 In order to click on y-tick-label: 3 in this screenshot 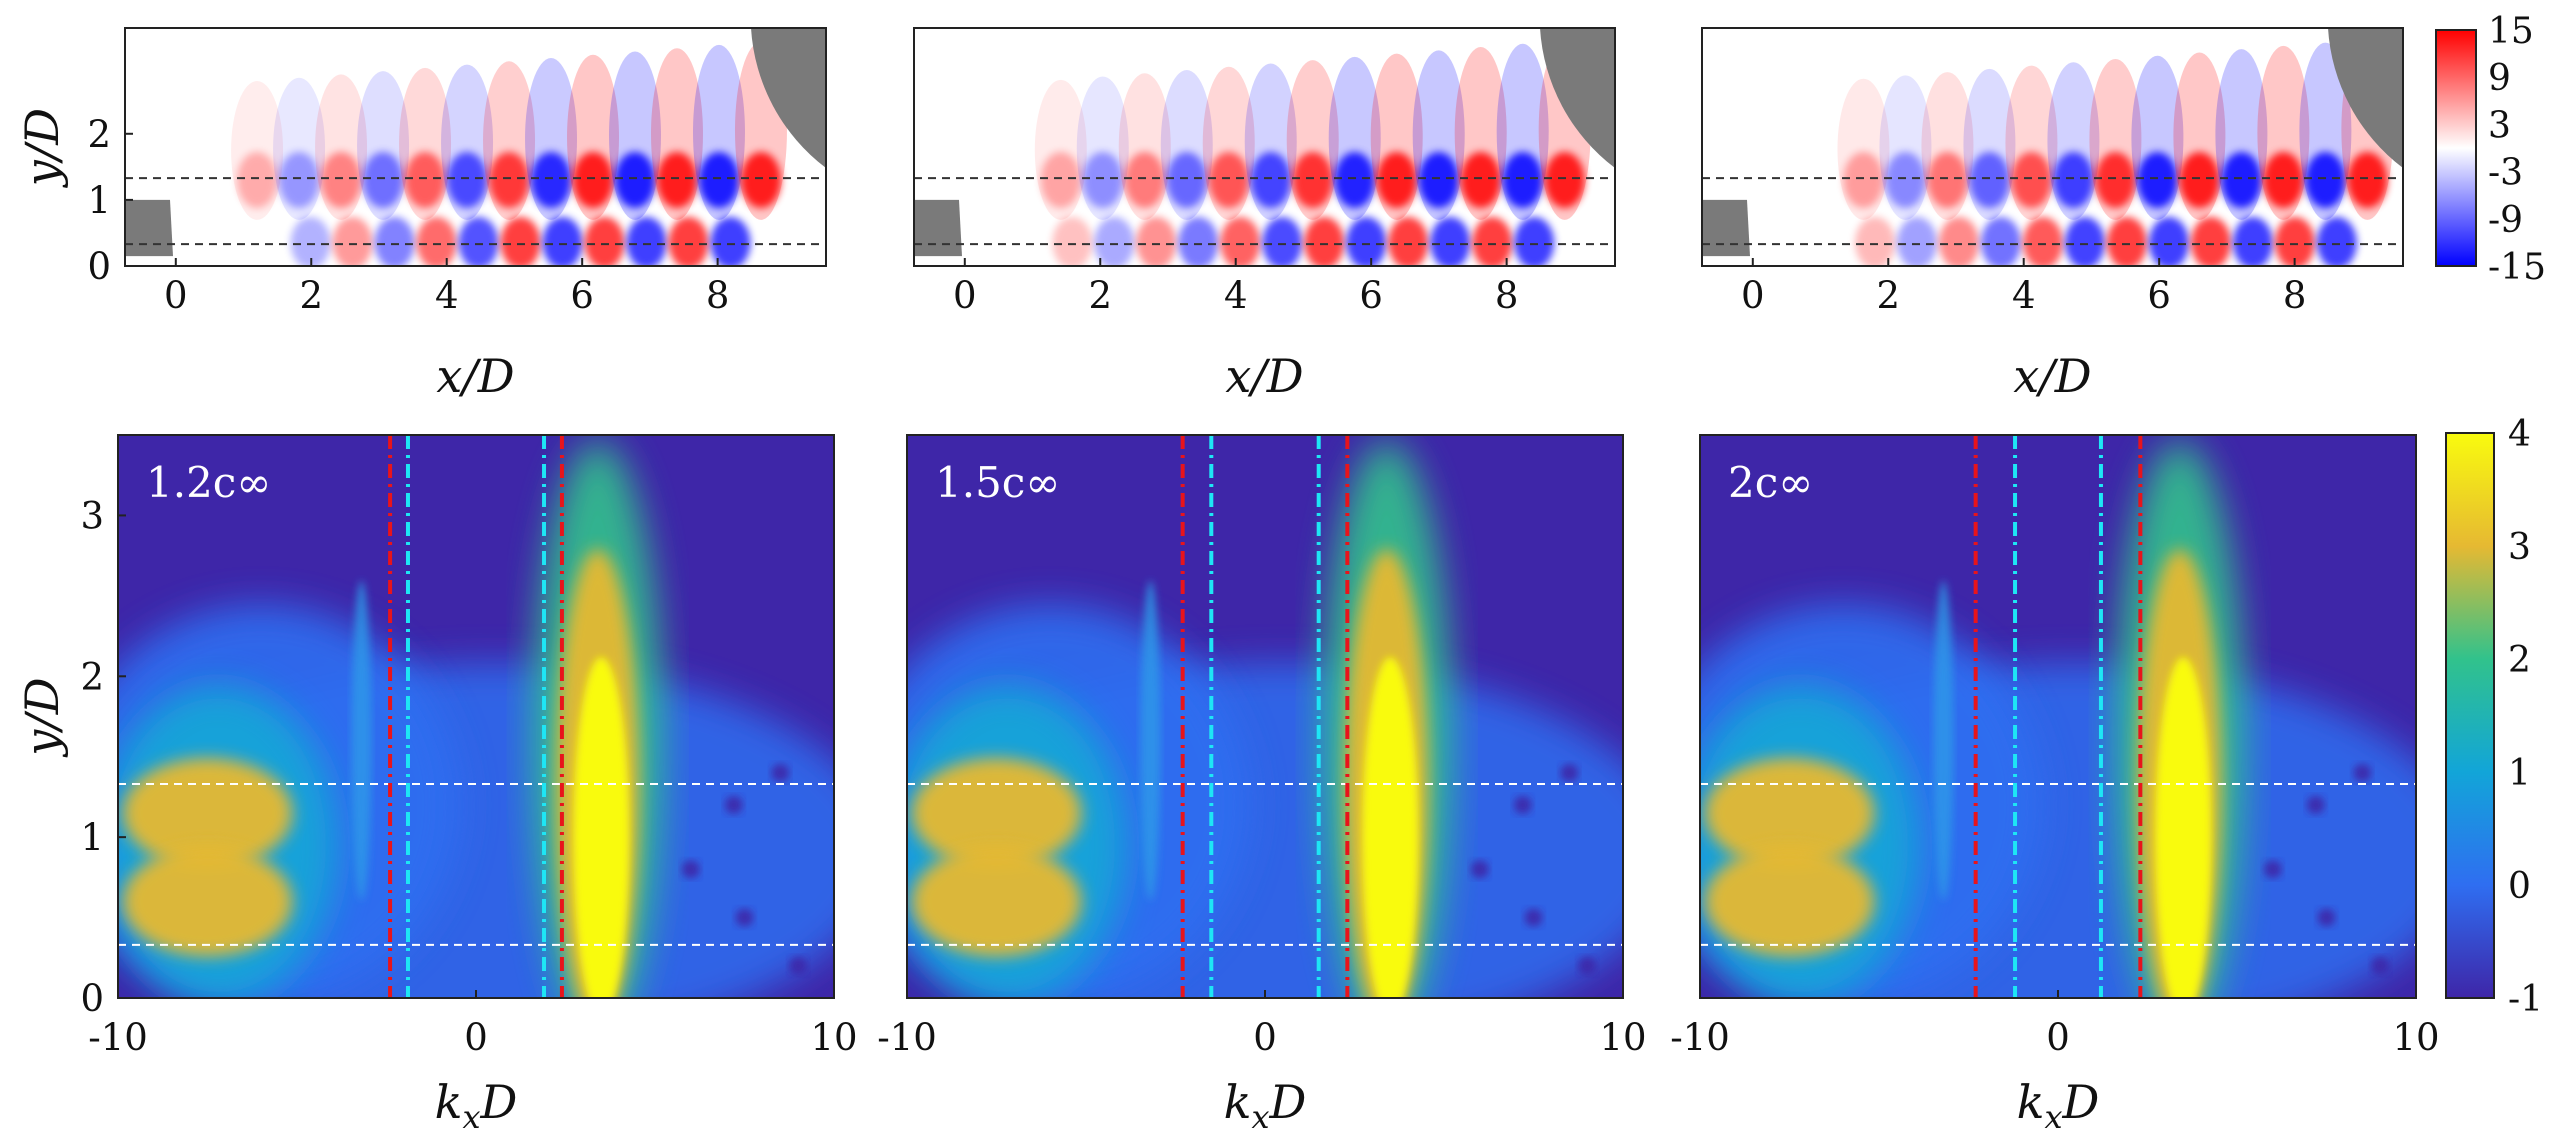, I will do `click(92, 515)`.